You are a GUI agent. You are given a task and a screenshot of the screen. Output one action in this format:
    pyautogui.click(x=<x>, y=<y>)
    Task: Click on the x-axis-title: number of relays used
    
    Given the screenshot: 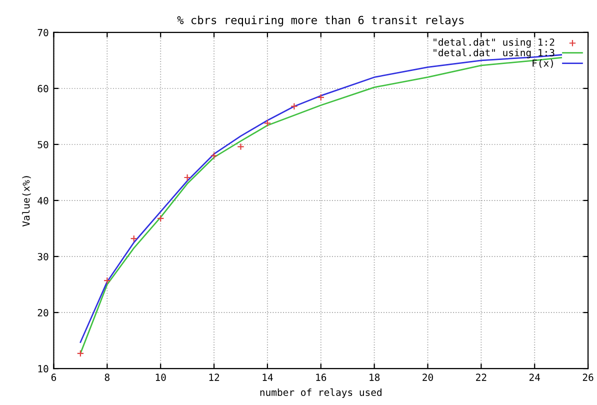 What is the action you would take?
    pyautogui.click(x=321, y=393)
    